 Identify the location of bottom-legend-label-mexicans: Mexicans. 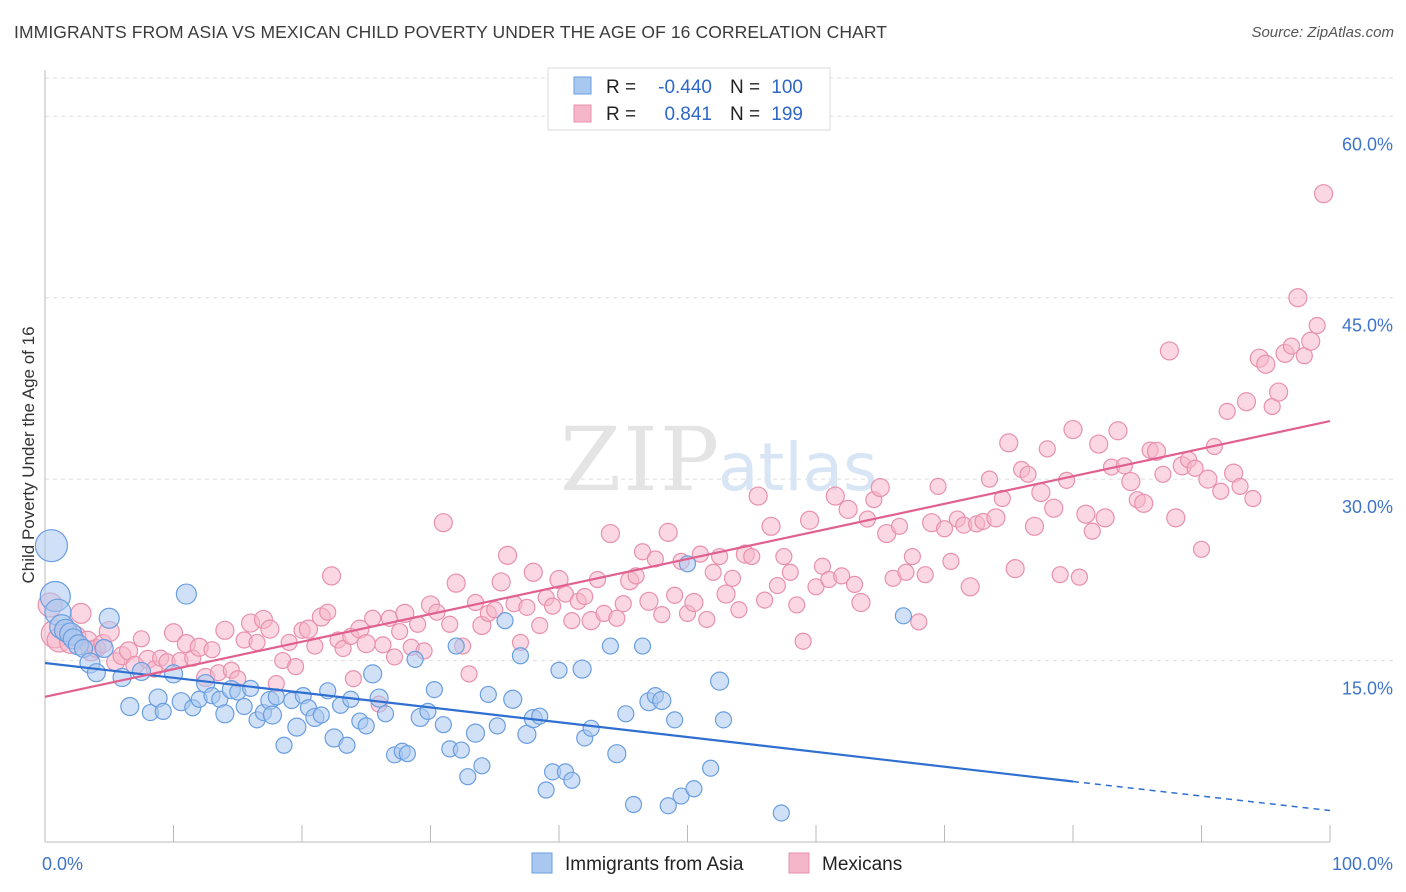
(862, 864).